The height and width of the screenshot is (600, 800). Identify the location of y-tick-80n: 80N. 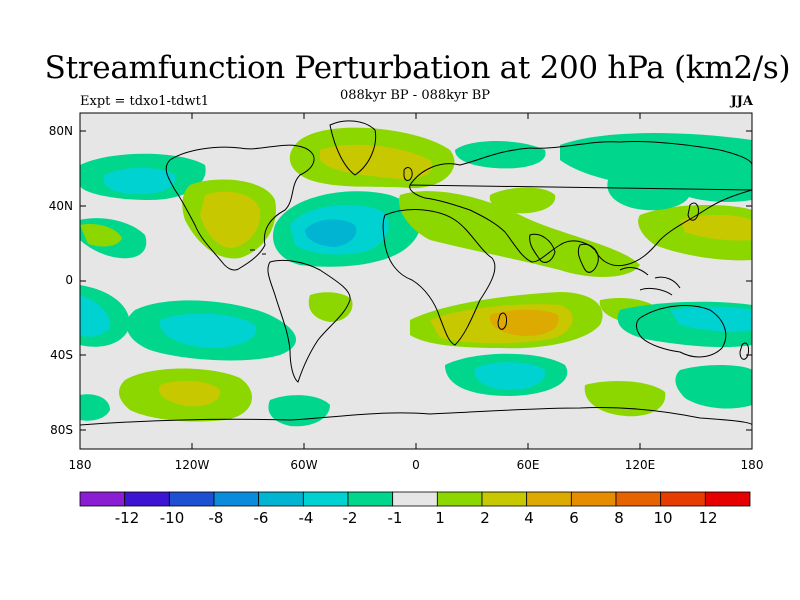
(60, 131).